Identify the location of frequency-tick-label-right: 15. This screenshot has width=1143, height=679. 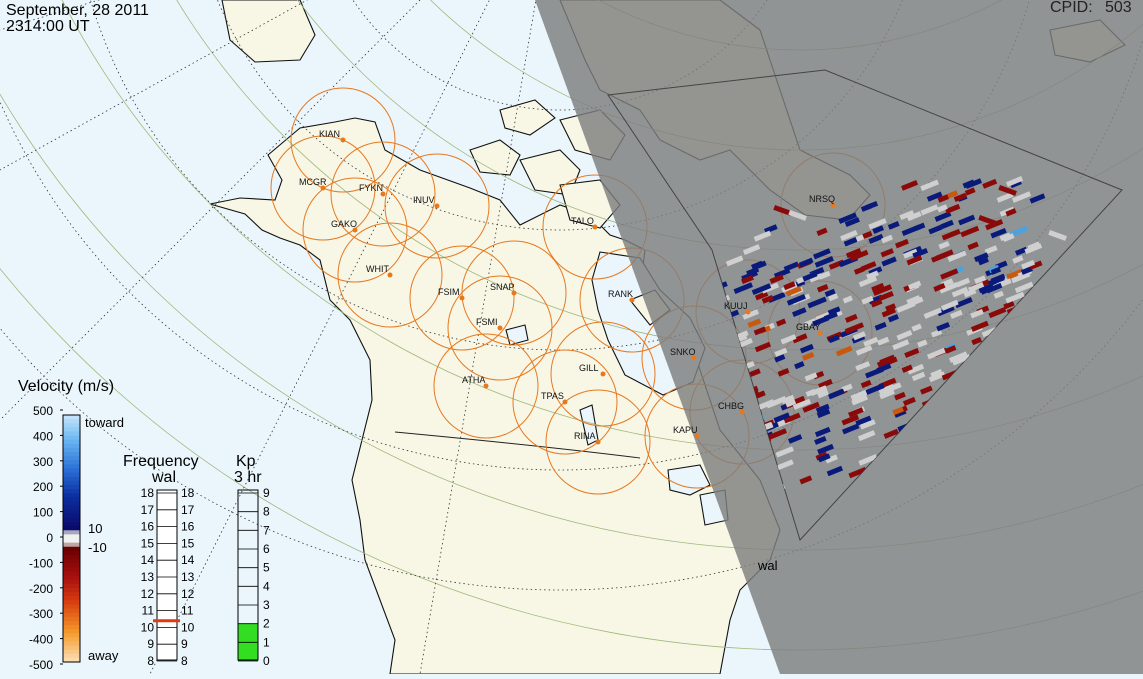
(188, 543).